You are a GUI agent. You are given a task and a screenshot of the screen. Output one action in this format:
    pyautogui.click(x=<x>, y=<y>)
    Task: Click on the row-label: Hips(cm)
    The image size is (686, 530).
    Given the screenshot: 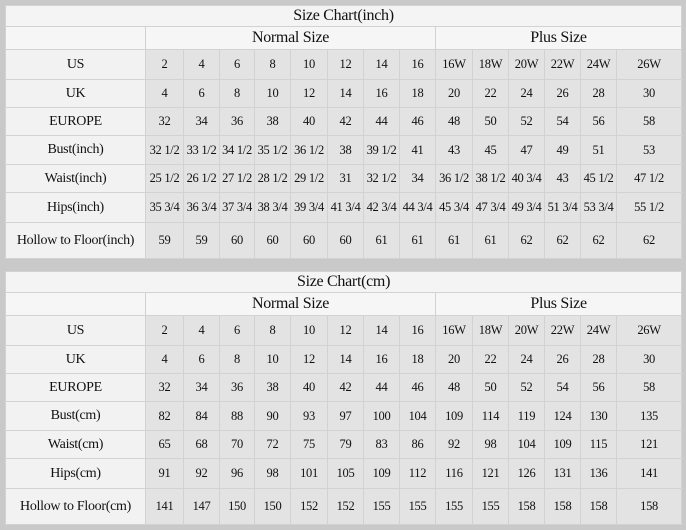 What is the action you would take?
    pyautogui.click(x=75, y=473)
    